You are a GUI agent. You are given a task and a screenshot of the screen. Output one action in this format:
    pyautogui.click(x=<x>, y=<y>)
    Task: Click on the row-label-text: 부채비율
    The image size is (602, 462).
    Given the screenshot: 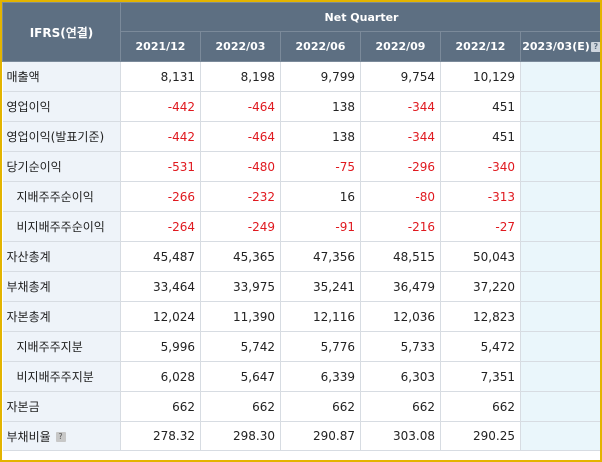 What is the action you would take?
    pyautogui.click(x=28, y=436)
    